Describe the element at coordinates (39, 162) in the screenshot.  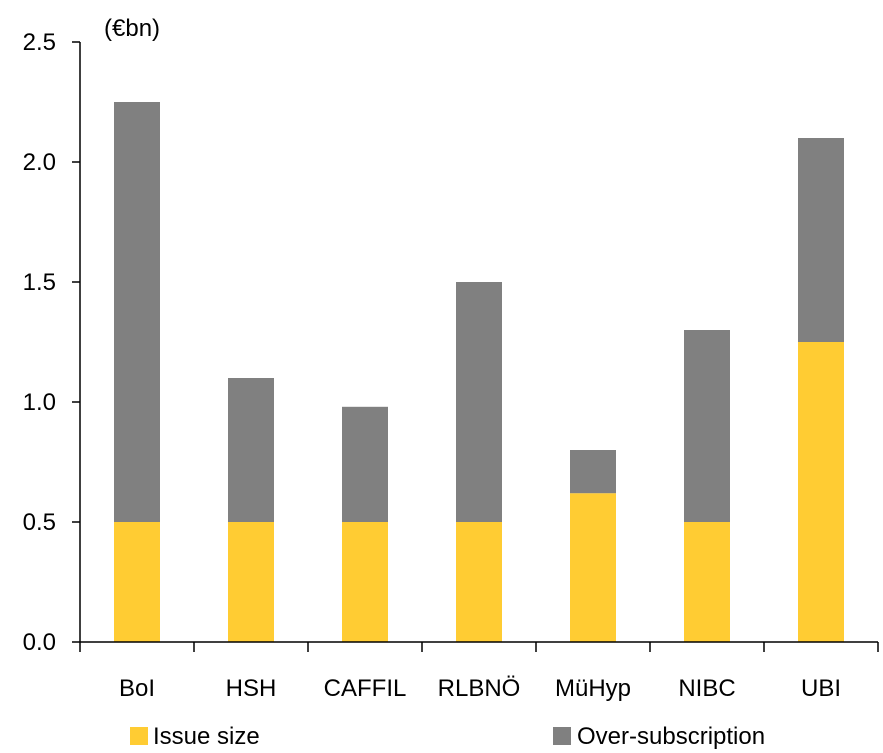
I see `y-tick-label-4: 2.0` at that location.